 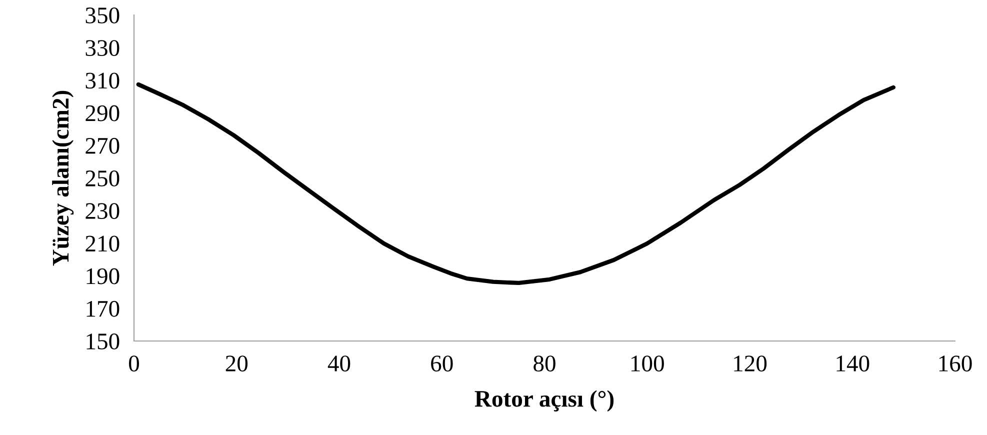 What do you see at coordinates (103, 244) in the screenshot?
I see `y-tick-label: 210` at bounding box center [103, 244].